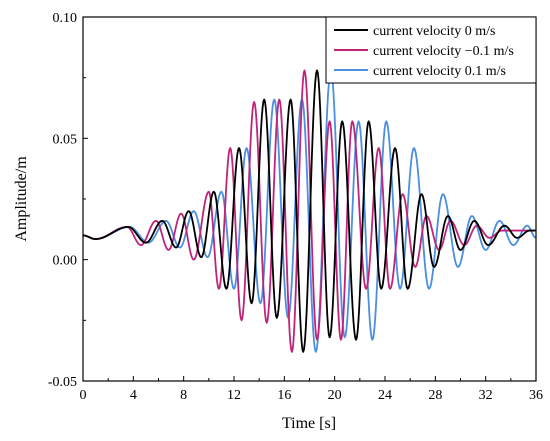 This screenshot has height=441, width=550. Describe the element at coordinates (435, 395) in the screenshot. I see `x-tick-label: 28` at that location.